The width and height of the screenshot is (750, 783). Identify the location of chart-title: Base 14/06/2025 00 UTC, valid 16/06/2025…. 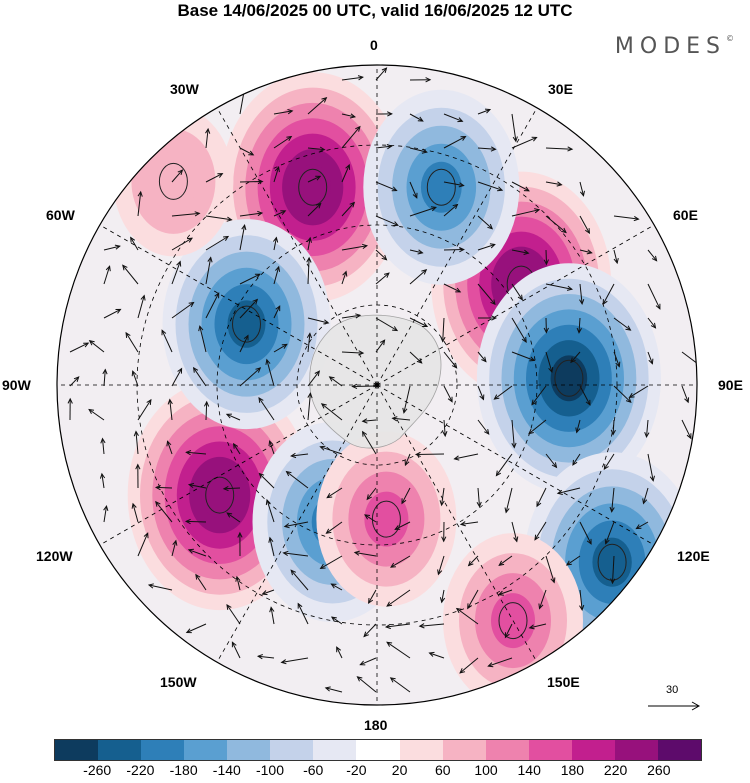
(375, 10).